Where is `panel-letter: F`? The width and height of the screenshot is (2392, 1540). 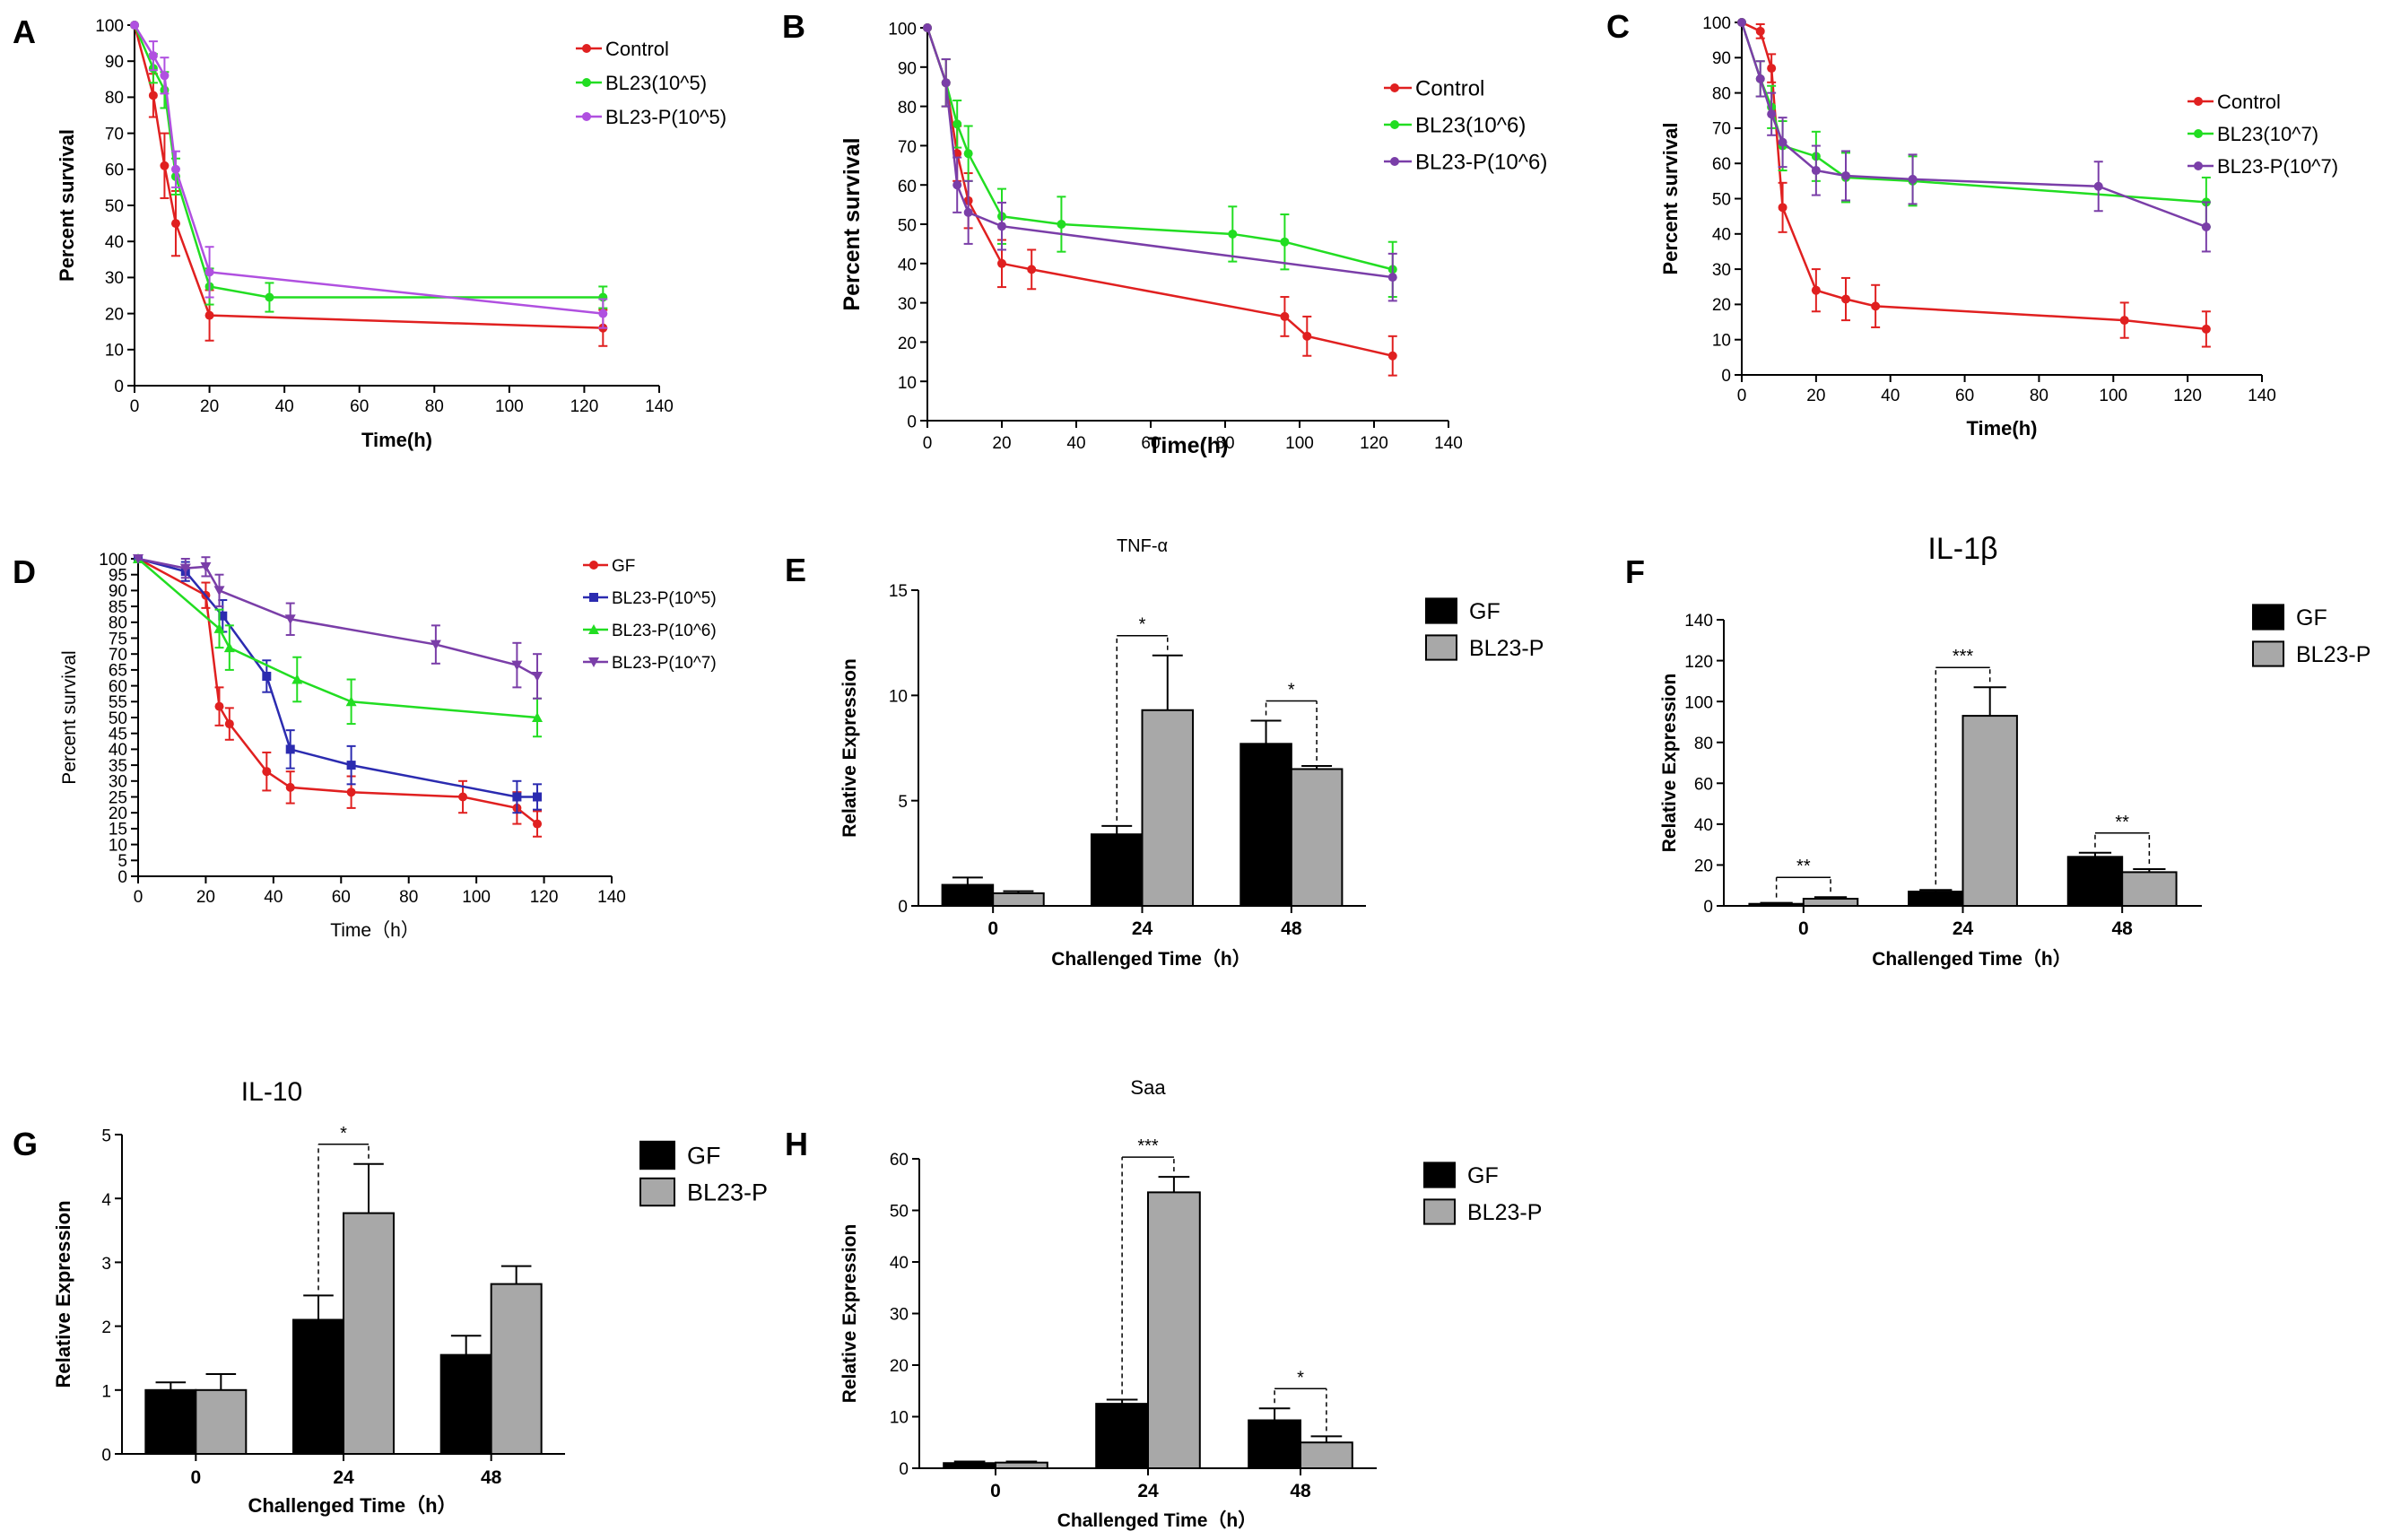 panel-letter: F is located at coordinates (1635, 571).